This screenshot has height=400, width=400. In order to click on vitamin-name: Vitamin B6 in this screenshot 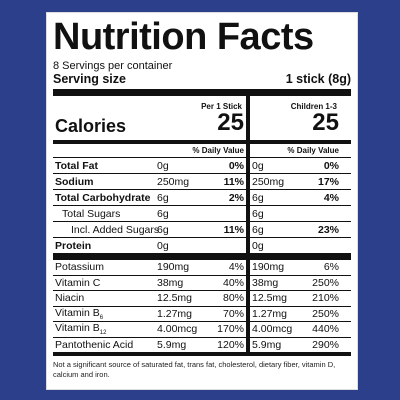, I will do `click(104, 314)`.